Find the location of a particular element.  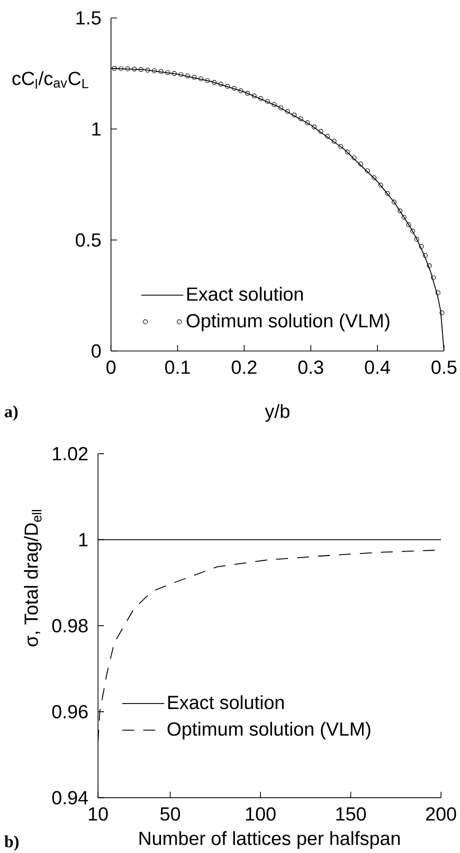

y-tick-label: 0.98 is located at coordinates (70, 625).